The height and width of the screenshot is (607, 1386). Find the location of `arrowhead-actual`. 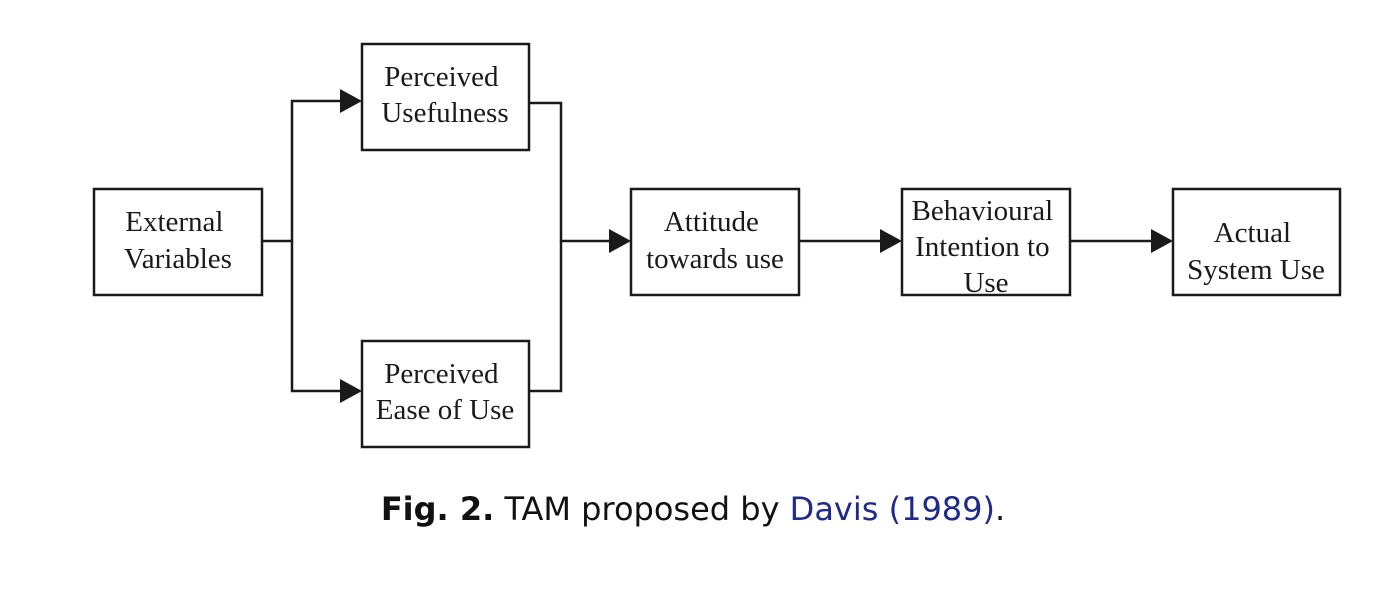

arrowhead-actual is located at coordinates (1162, 241).